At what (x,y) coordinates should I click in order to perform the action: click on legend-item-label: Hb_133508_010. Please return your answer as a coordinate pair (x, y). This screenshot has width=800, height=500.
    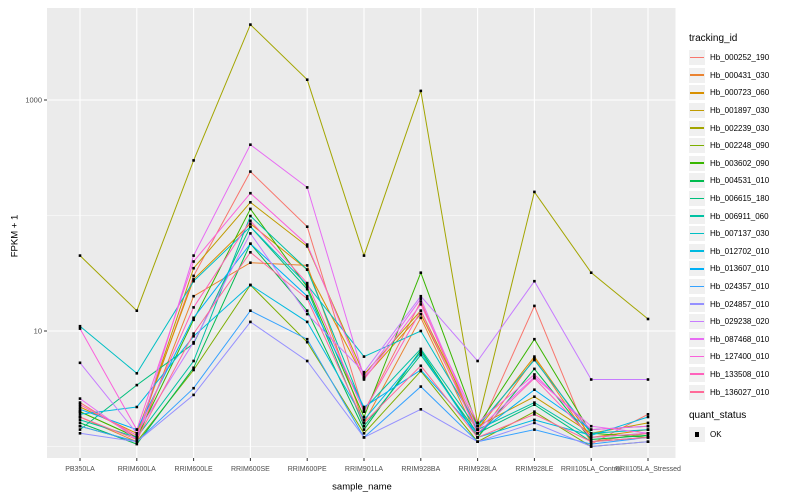
    Looking at the image, I should click on (740, 374).